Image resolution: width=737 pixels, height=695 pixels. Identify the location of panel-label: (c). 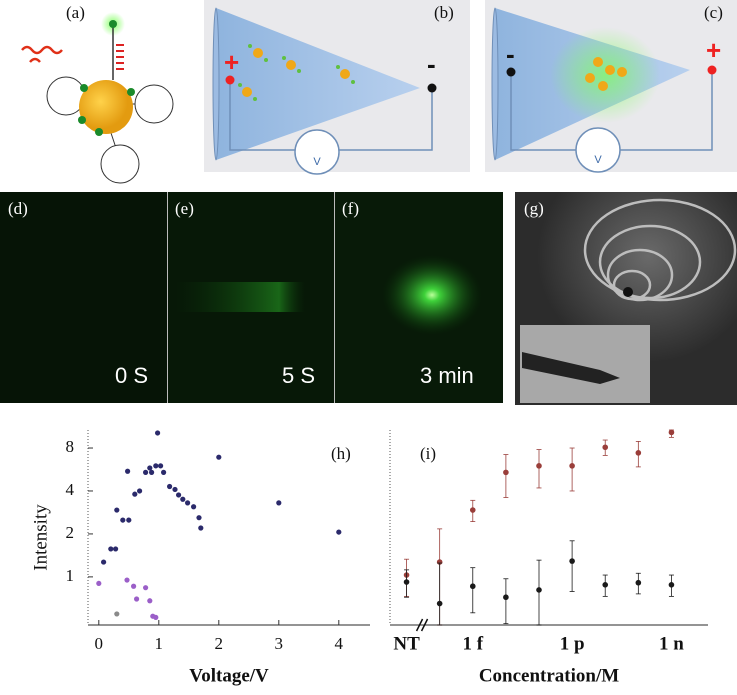
(713, 12).